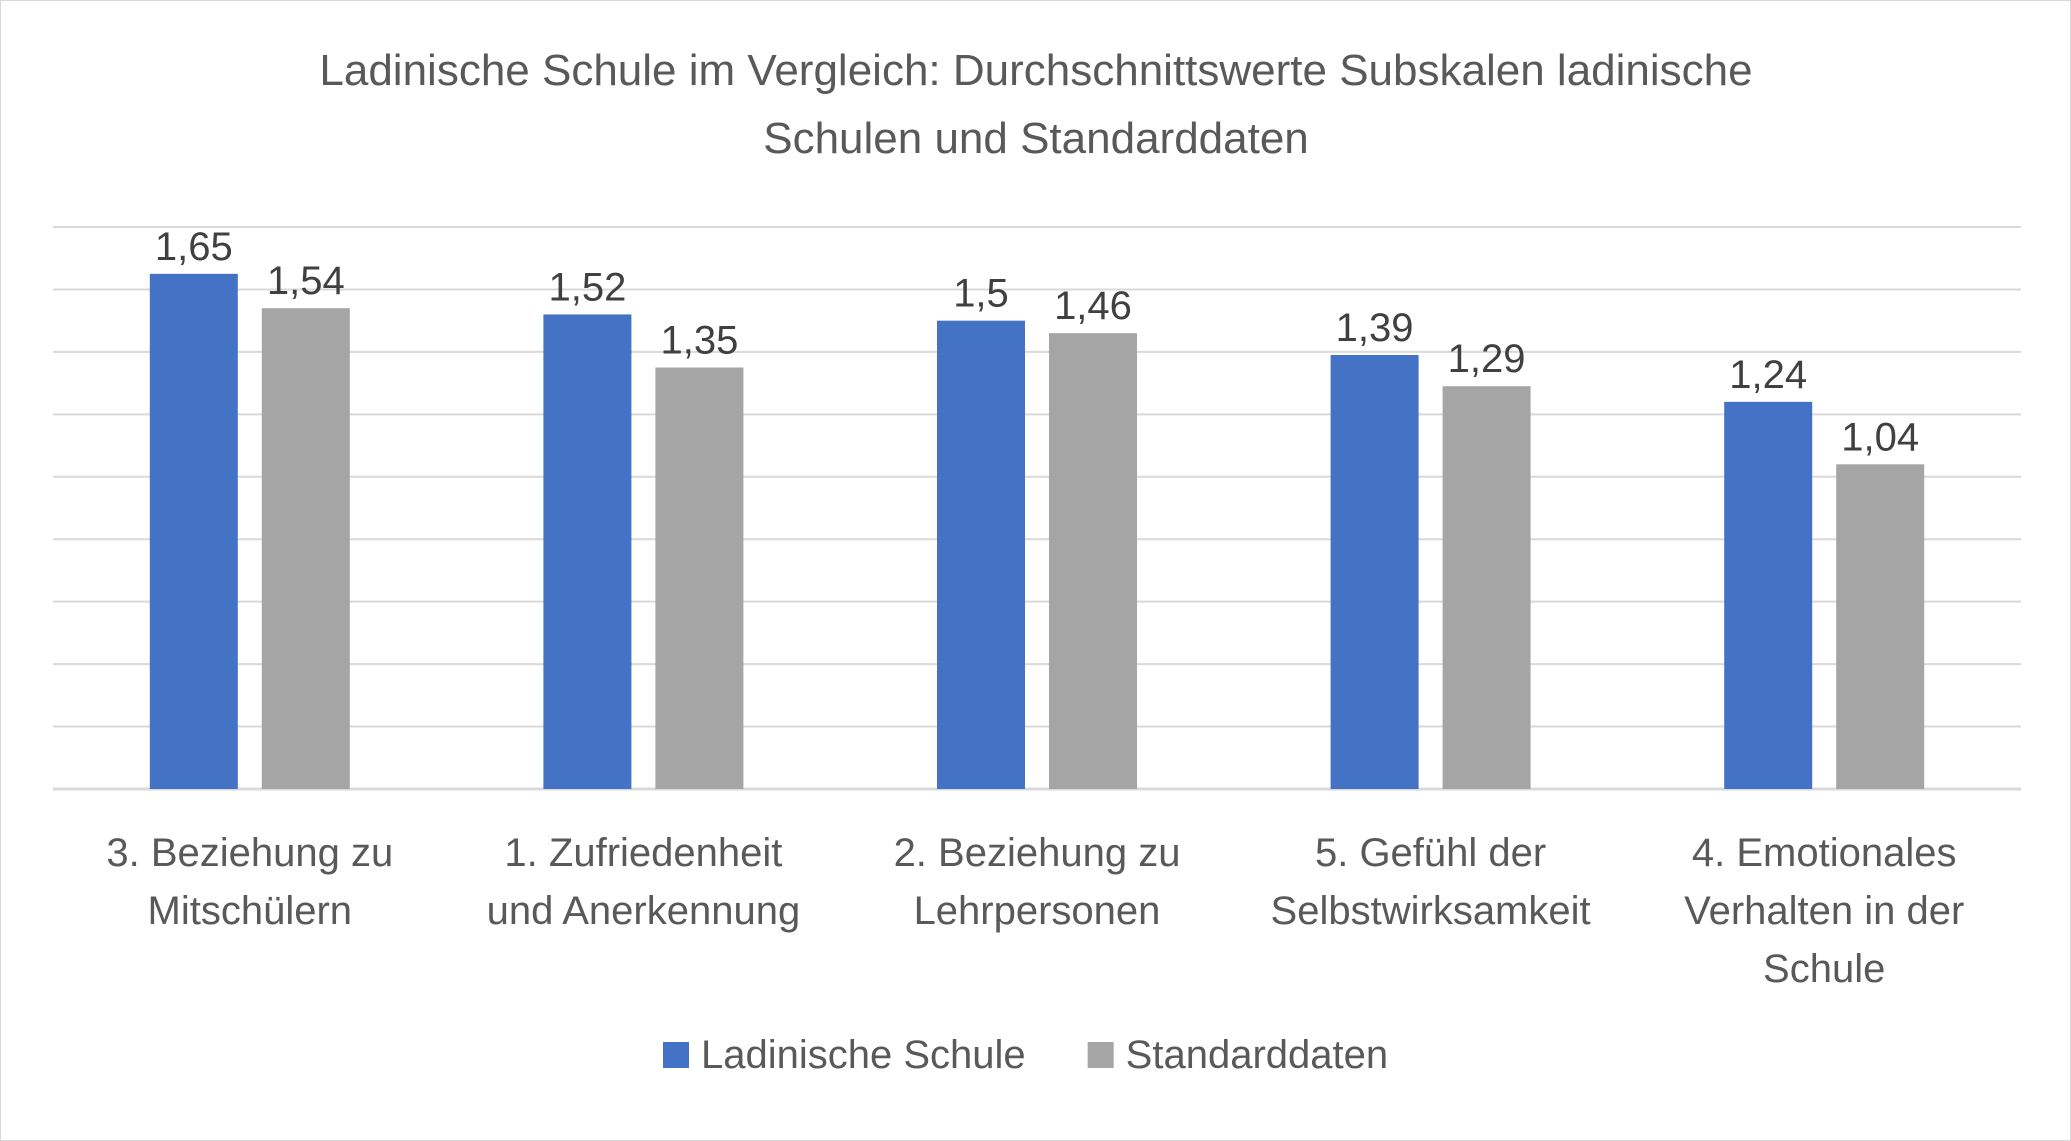  Describe the element at coordinates (1487, 359) in the screenshot. I see `data-label: 1,29` at that location.